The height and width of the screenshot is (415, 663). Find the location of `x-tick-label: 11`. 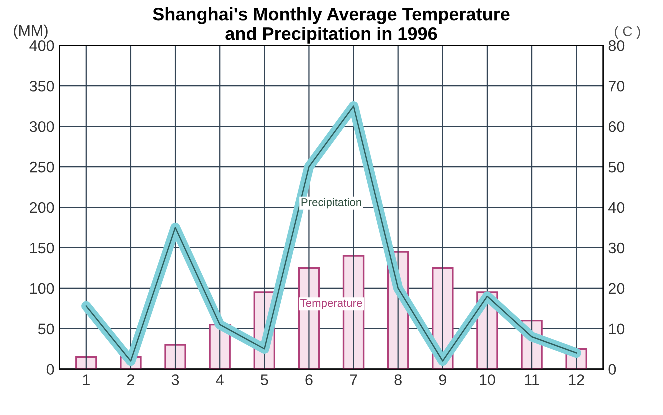

x-tick-label: 11 is located at coordinates (532, 380).